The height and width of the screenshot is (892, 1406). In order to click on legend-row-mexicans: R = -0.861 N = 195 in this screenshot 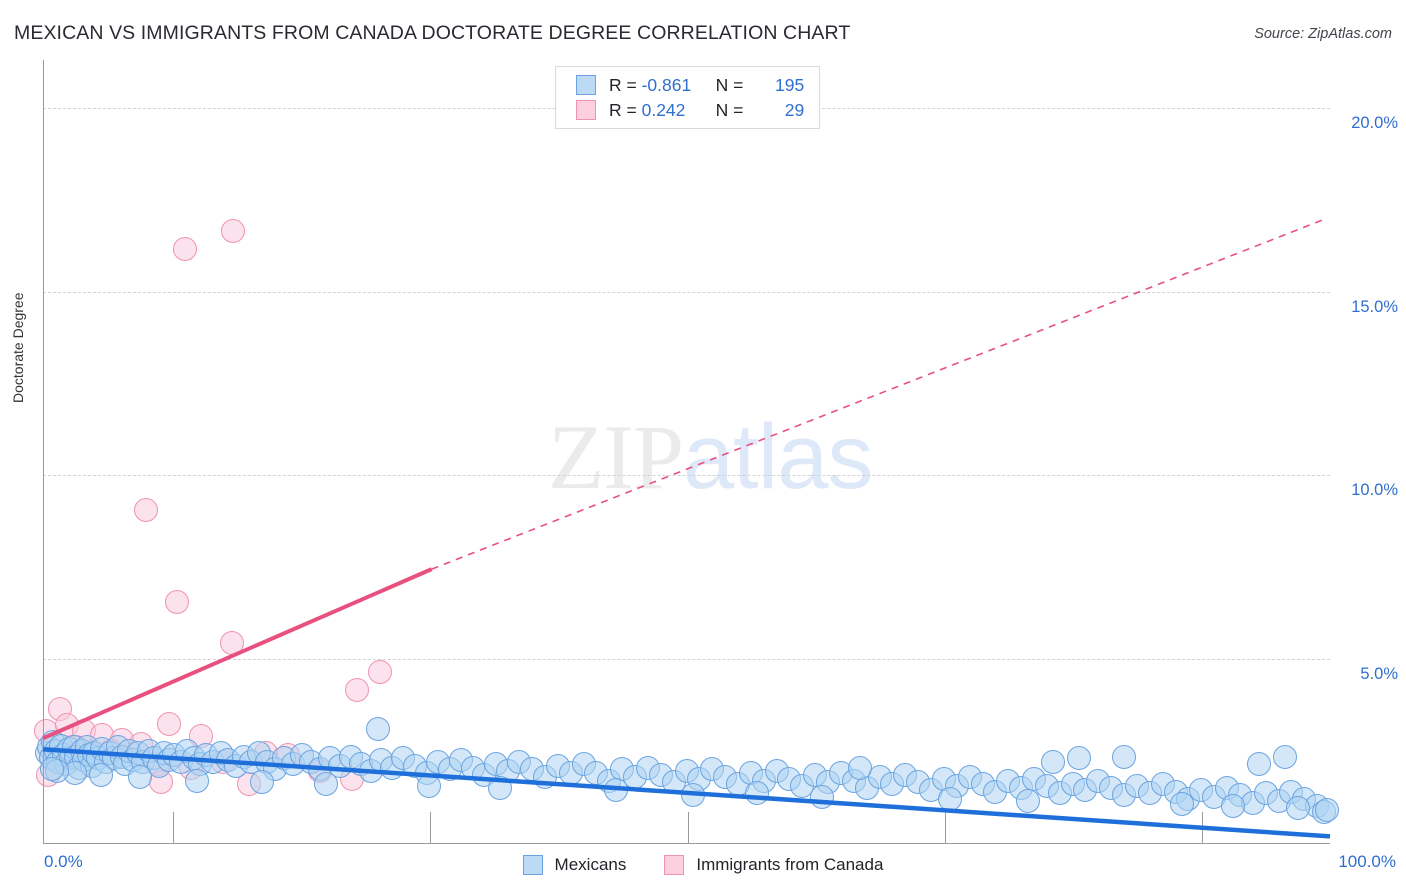, I will do `click(690, 85)`.